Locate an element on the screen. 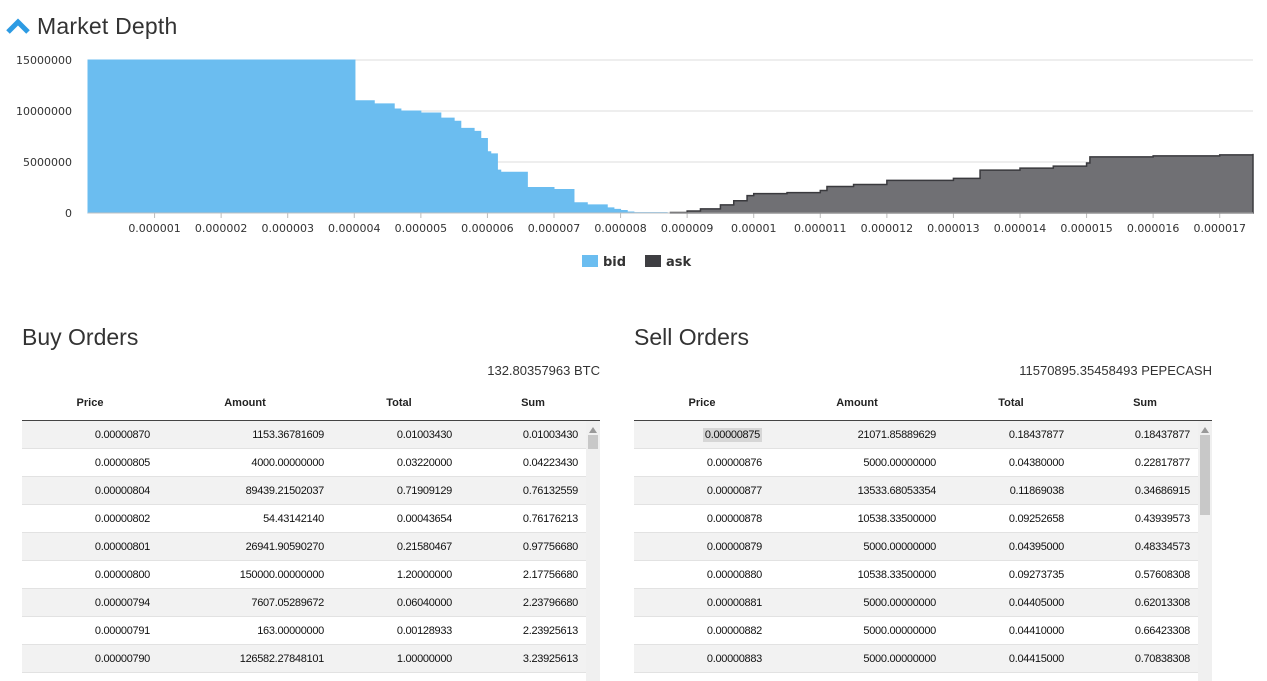  x-tick-label: 0.000015 is located at coordinates (1086, 228).